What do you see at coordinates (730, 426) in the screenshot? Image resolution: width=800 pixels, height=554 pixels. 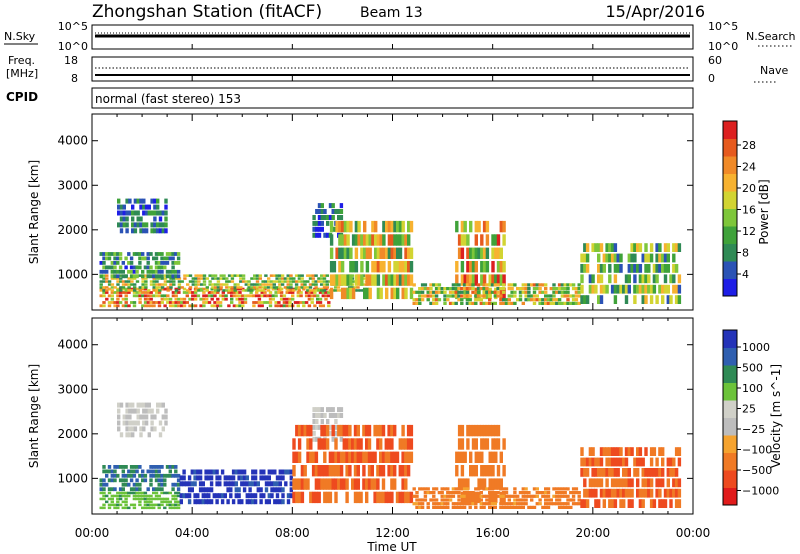 I see `velocity-colorbar-block` at bounding box center [730, 426].